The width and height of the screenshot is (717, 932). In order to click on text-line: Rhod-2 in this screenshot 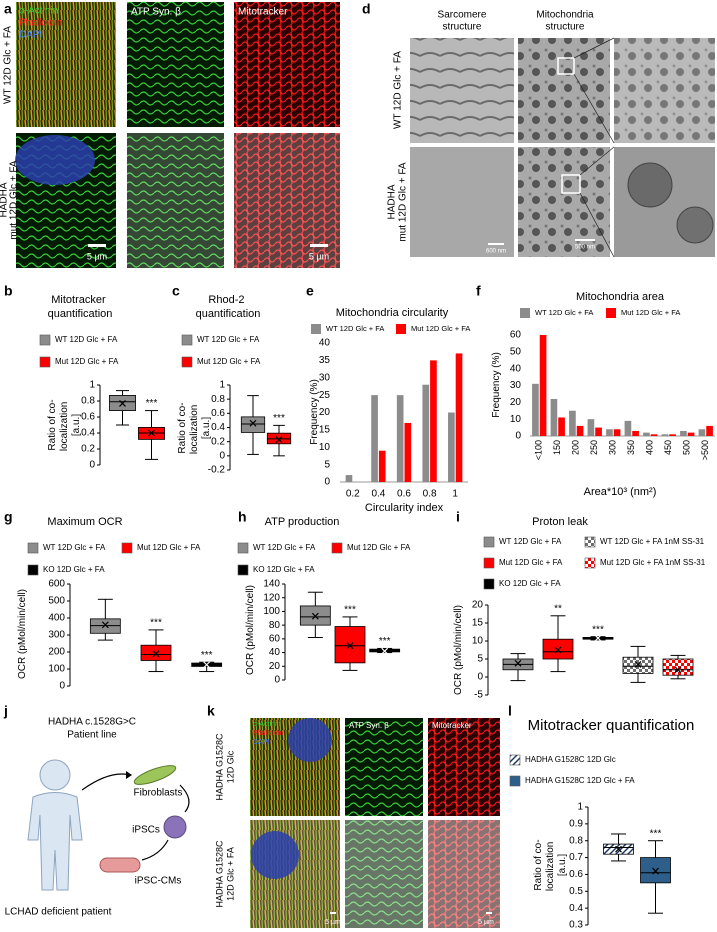, I will do `click(227, 300)`.